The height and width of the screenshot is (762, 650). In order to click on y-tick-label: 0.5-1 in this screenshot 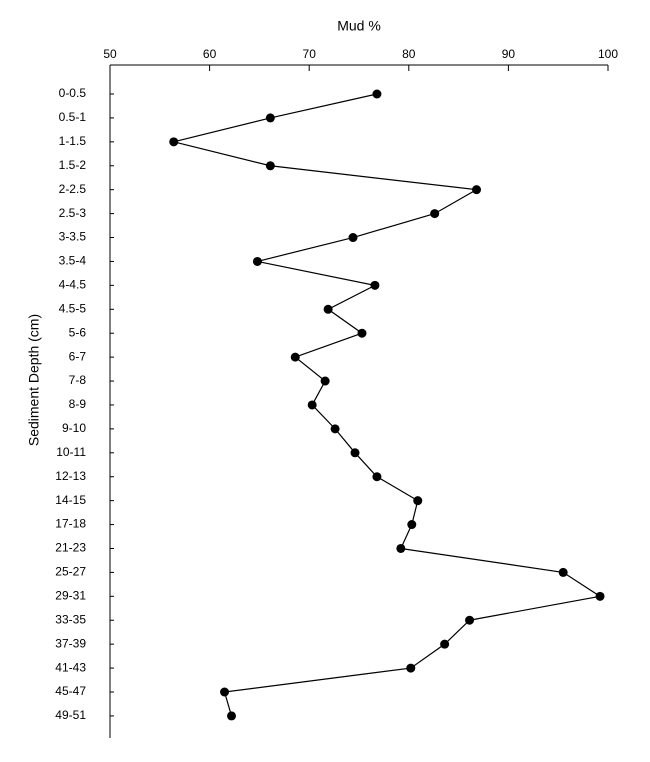, I will do `click(73, 117)`.